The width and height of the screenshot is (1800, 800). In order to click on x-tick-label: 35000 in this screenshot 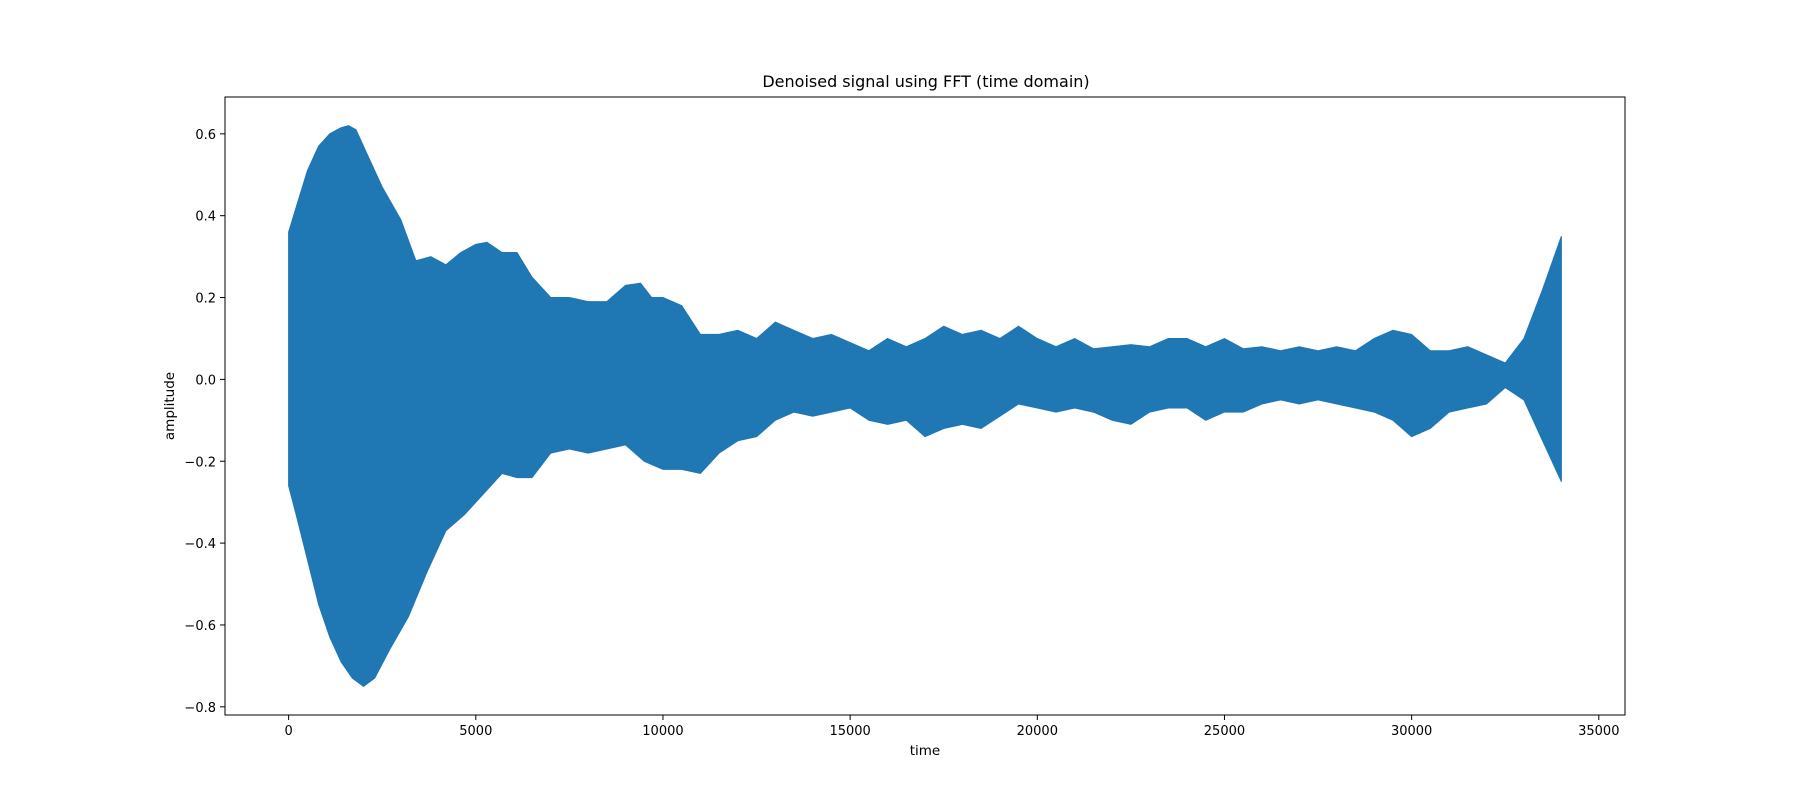, I will do `click(1598, 731)`.